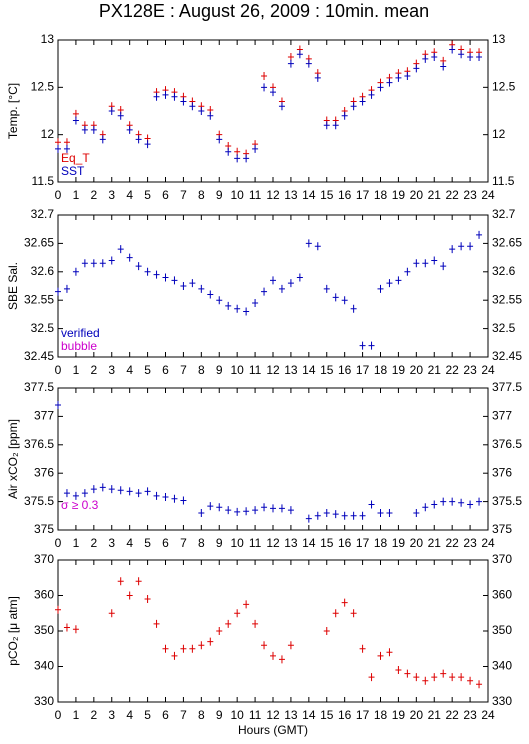 This screenshot has width=529, height=744. What do you see at coordinates (73, 171) in the screenshot?
I see `legend-entry: SST` at bounding box center [73, 171].